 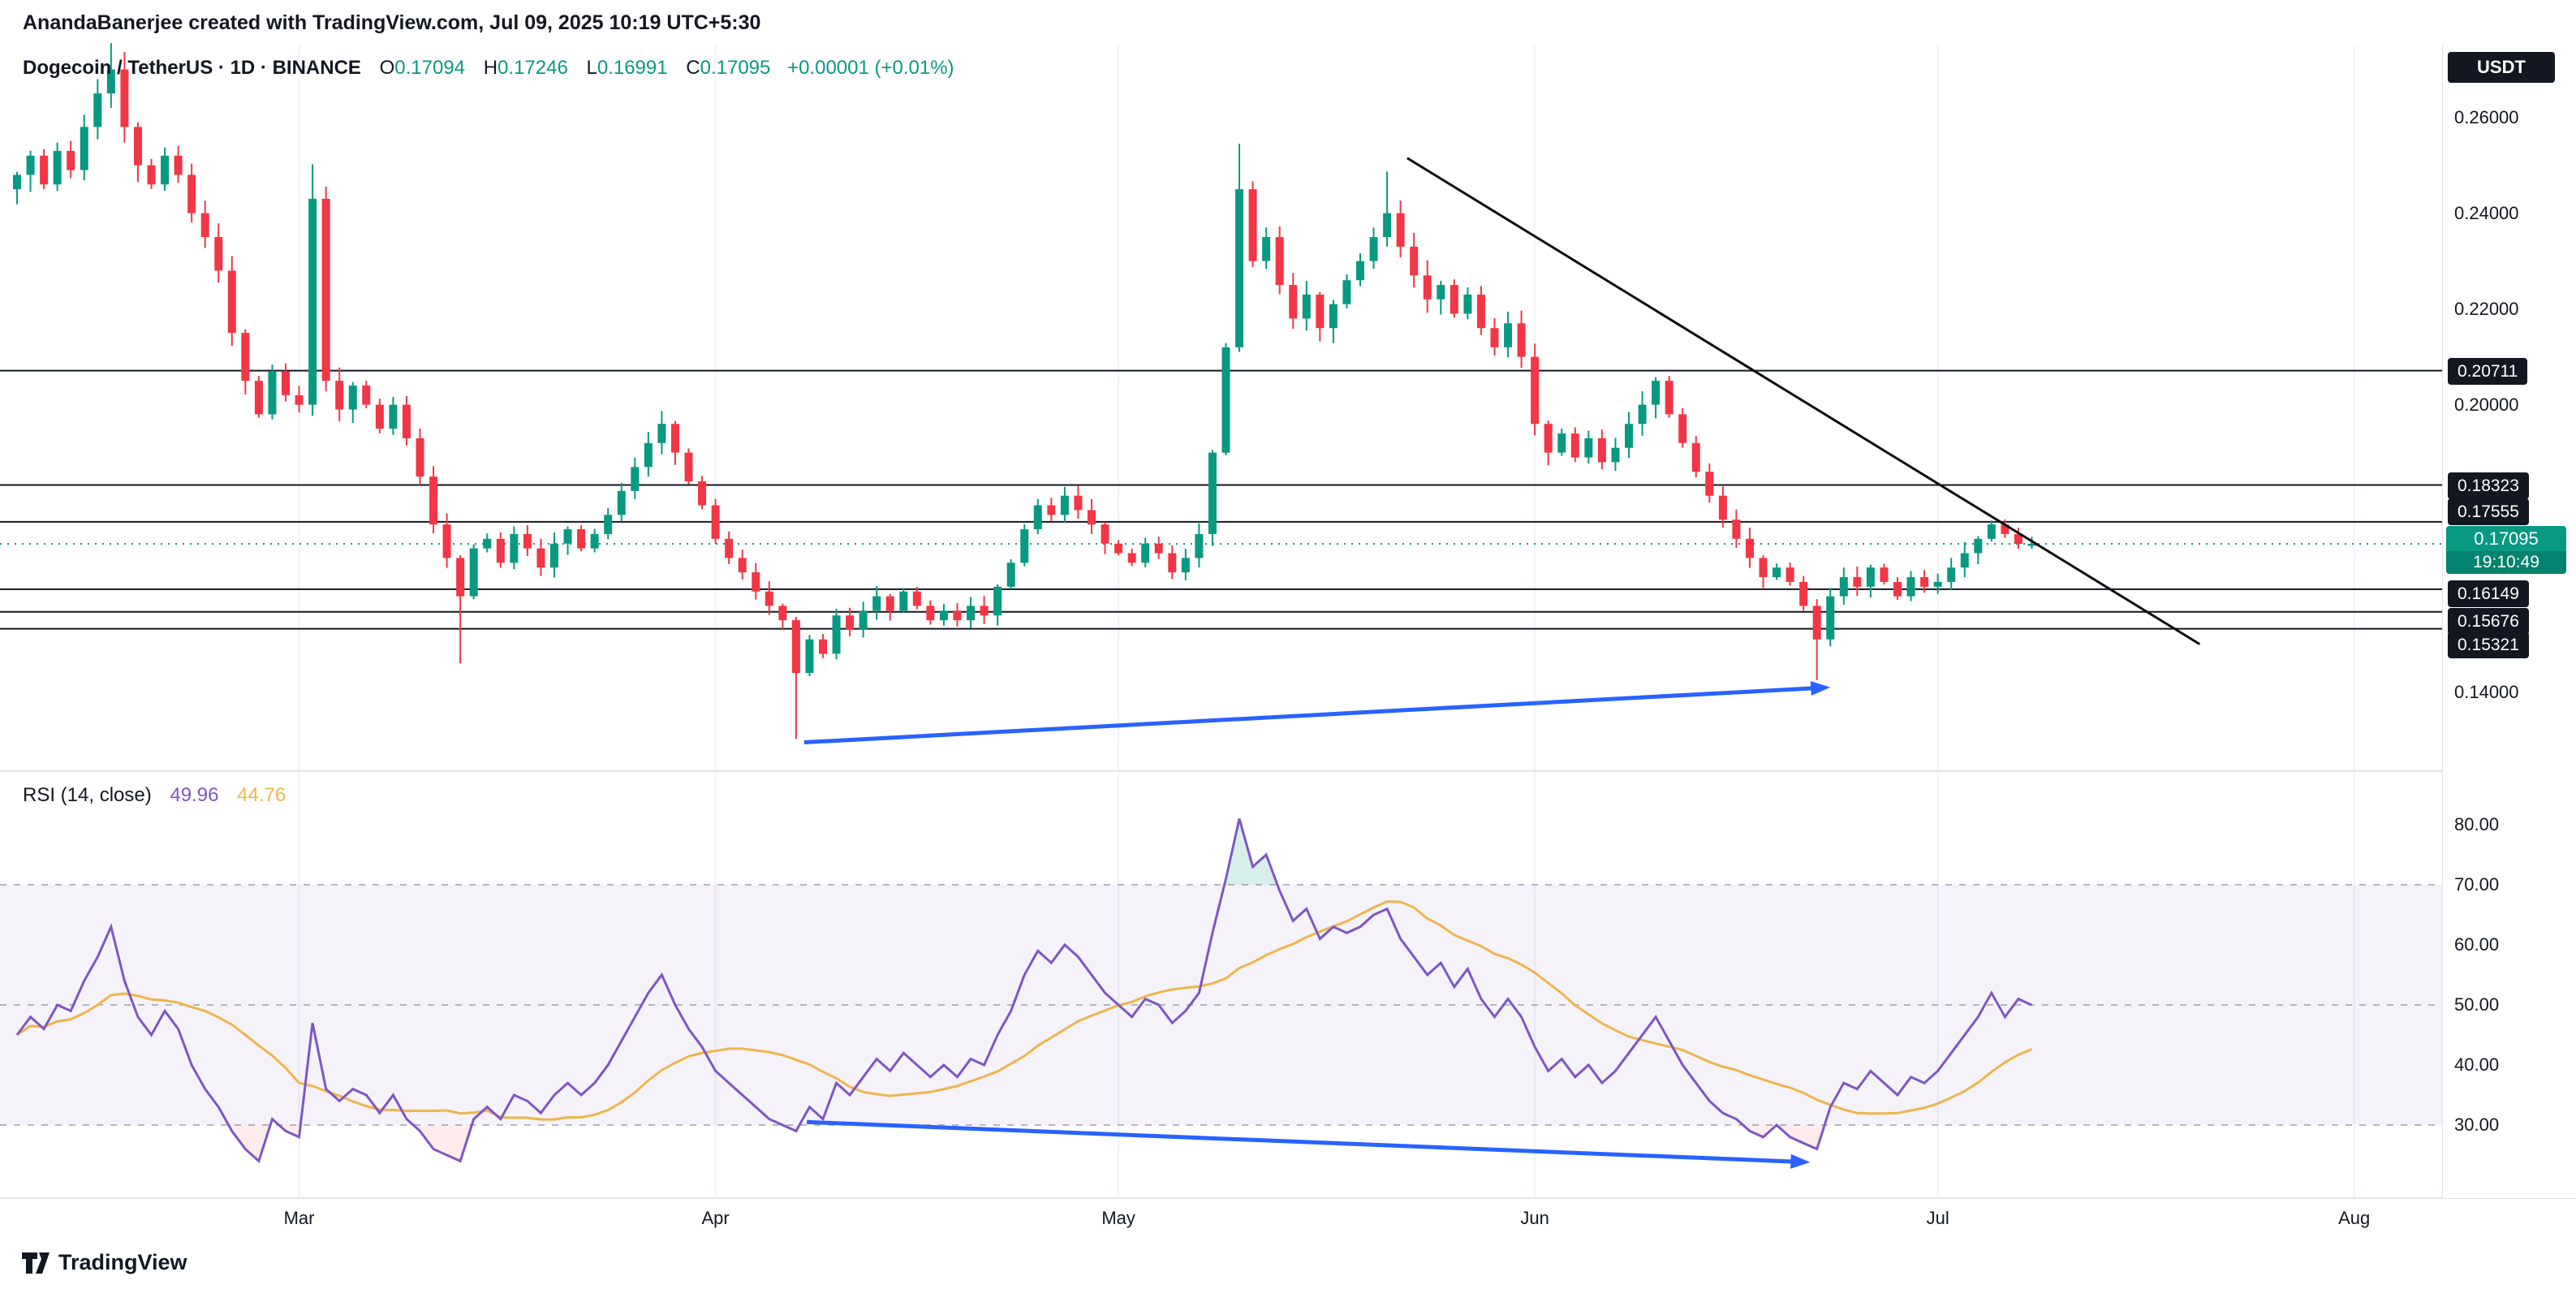 I want to click on time-axis-label-aug: Aug, so click(x=2355, y=1218).